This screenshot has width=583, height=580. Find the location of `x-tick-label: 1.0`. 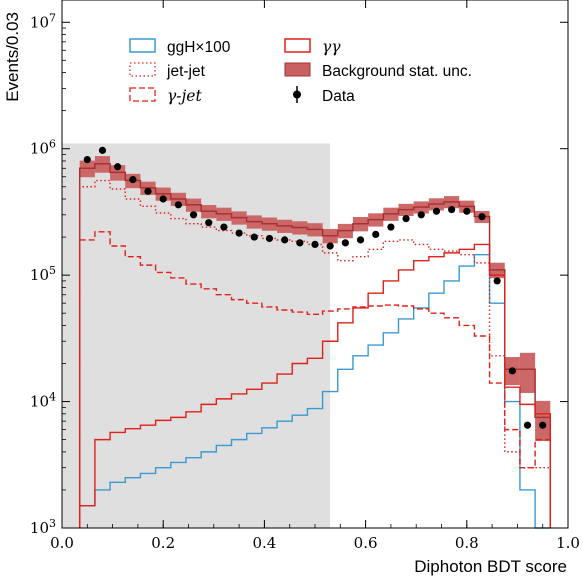

x-tick-label: 1.0 is located at coordinates (568, 543).